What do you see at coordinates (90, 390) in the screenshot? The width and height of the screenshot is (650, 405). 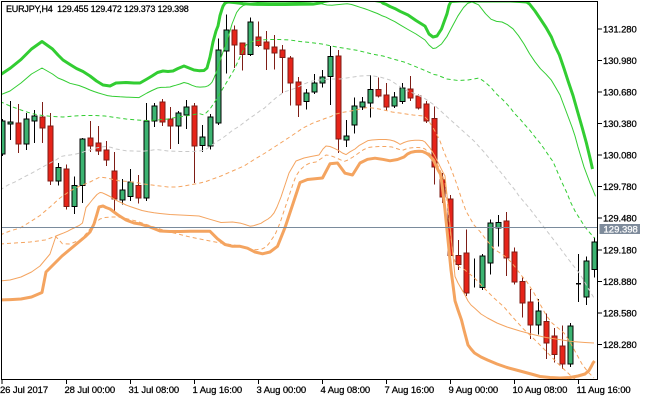 I see `svg-text: 28 Jul 00:00` at bounding box center [90, 390].